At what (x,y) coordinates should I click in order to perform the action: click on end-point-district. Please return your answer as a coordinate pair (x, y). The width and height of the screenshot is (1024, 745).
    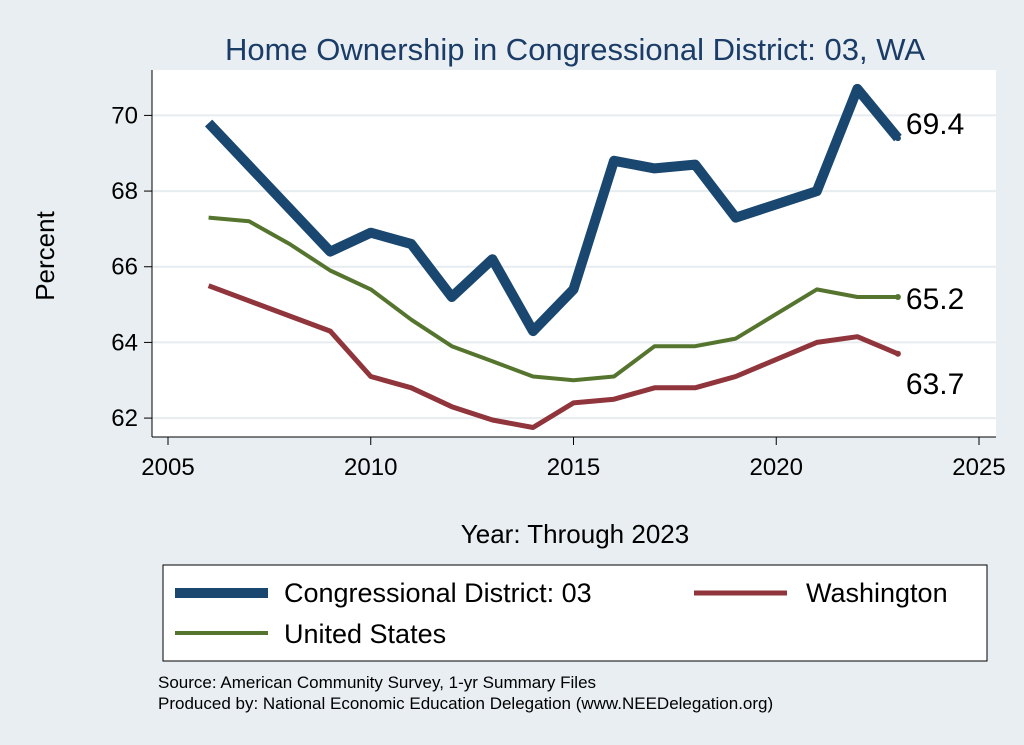
    Looking at the image, I should click on (897, 138).